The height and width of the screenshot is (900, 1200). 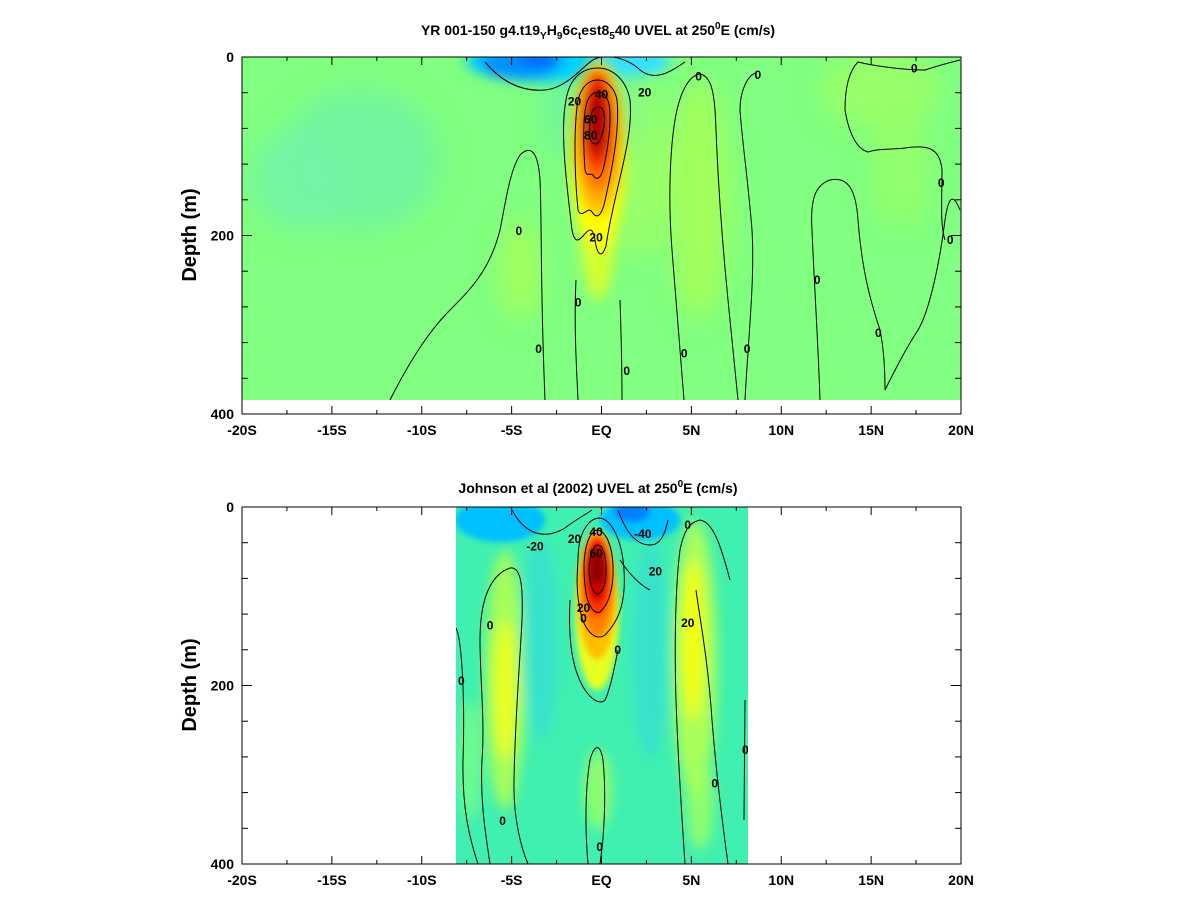 I want to click on top-xtick-label: 5N, so click(x=691, y=430).